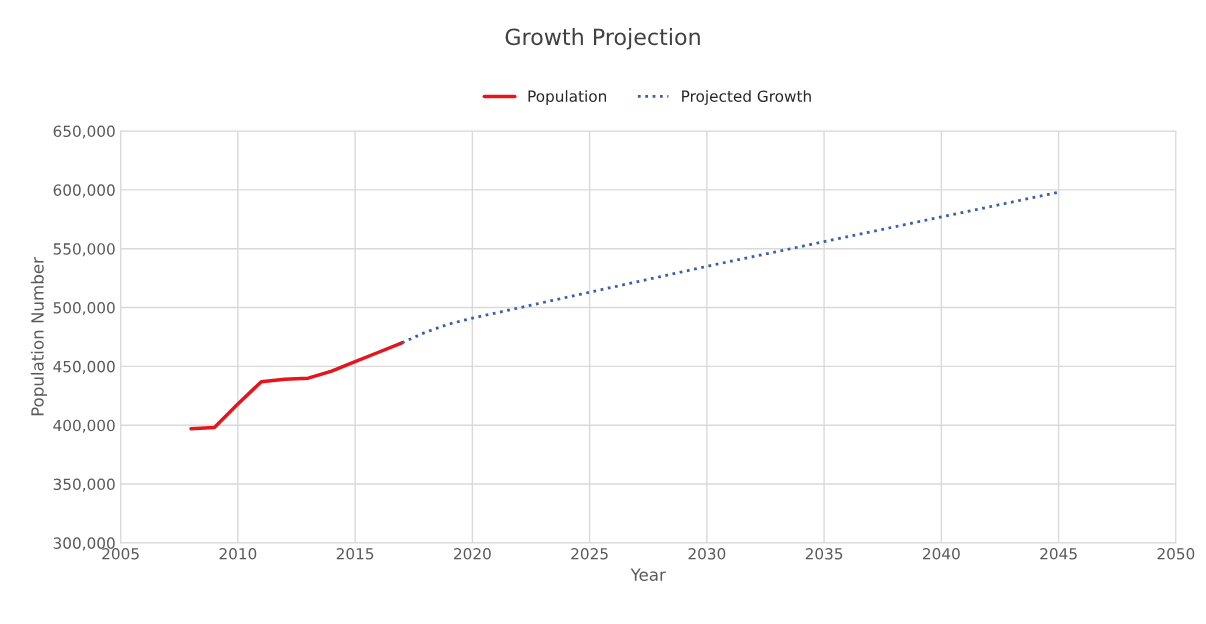 This screenshot has height=624, width=1206. I want to click on y-axis-title: Population Number, so click(38, 336).